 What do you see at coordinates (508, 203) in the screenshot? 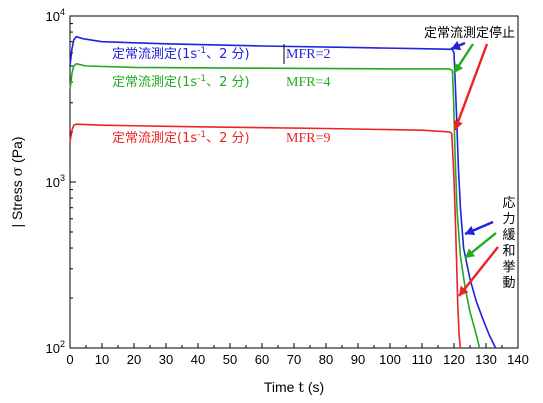
I see `relax-label-char: 応` at bounding box center [508, 203].